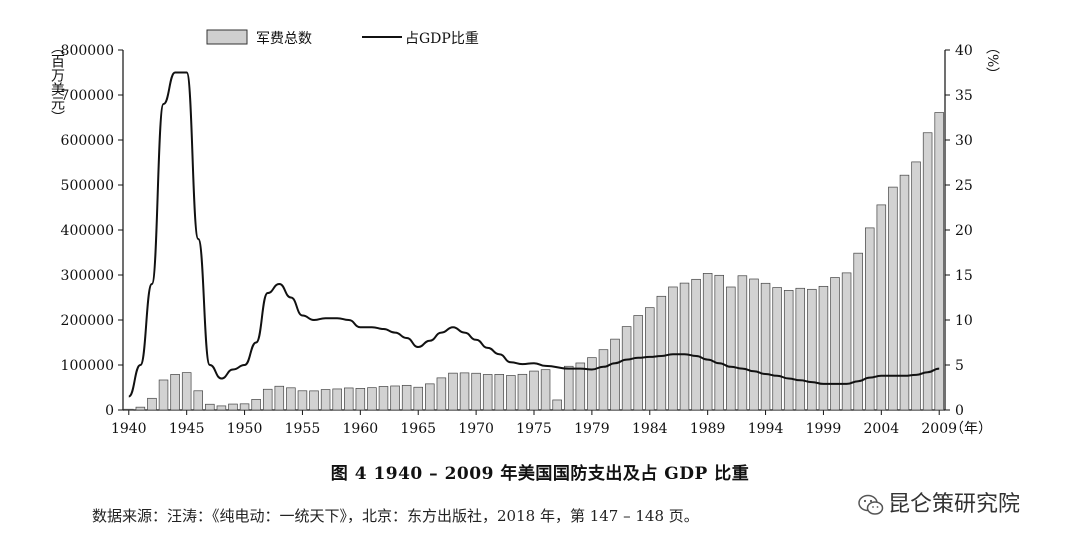  I want to click on x-tick-label: 1965, so click(418, 429).